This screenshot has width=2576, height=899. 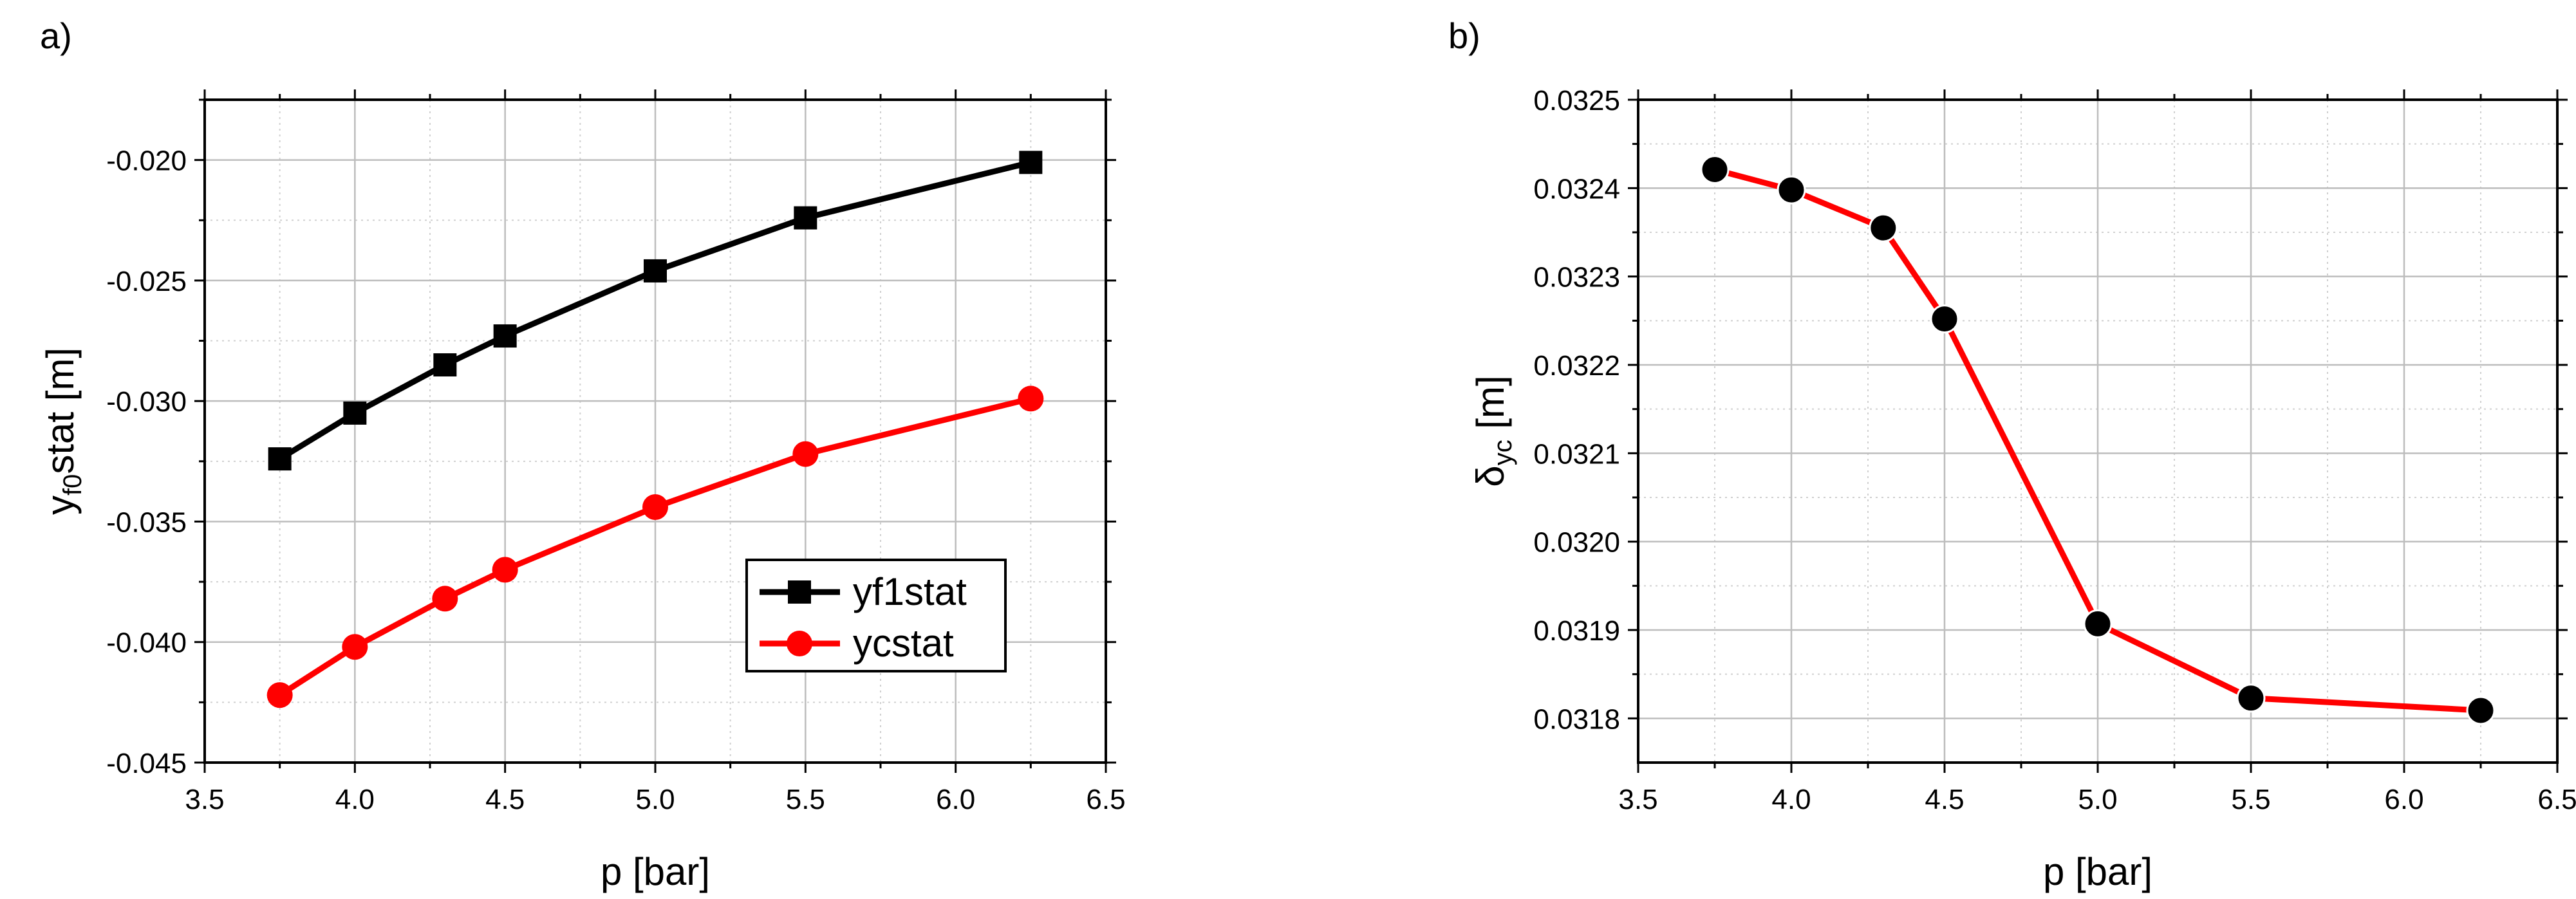 I want to click on legend-box, so click(x=876, y=616).